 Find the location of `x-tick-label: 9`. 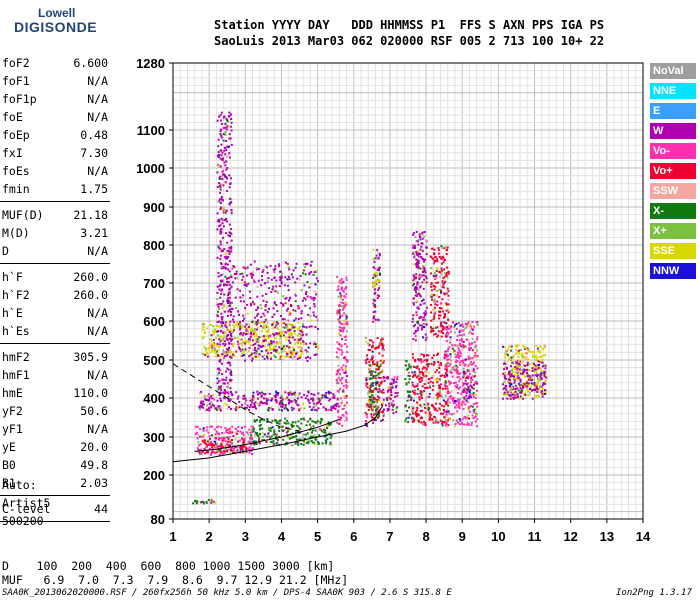

x-tick-label: 9 is located at coordinates (462, 536).